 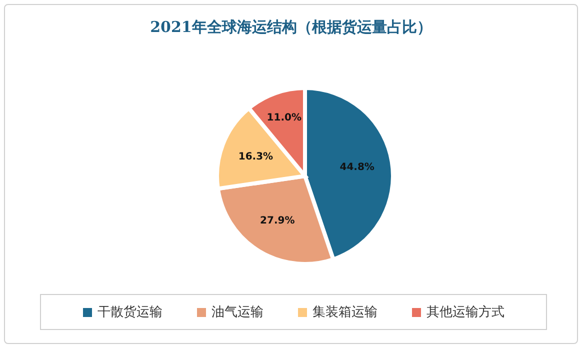 What do you see at coordinates (129, 312) in the screenshot?
I see `legend-label: 干散货运输` at bounding box center [129, 312].